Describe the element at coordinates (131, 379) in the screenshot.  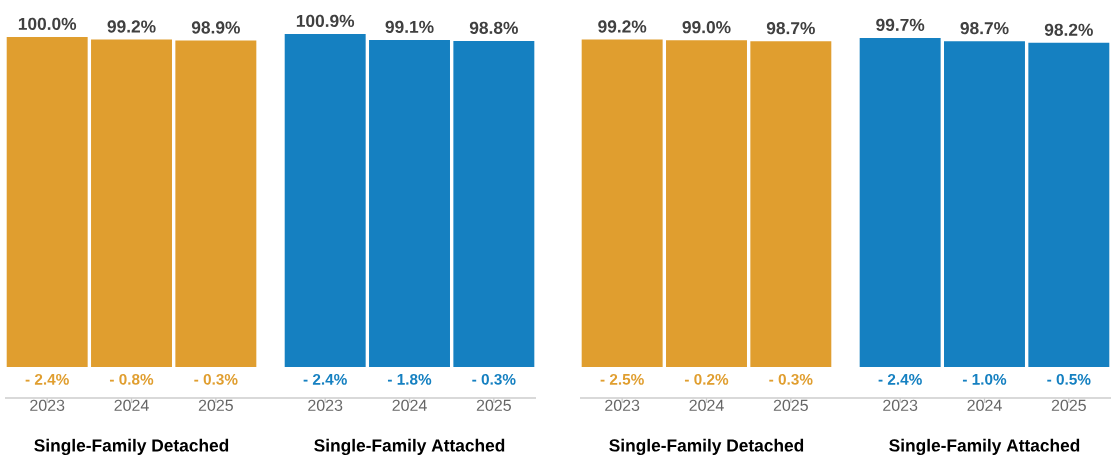
I see `annotation: - 0.8%` at that location.